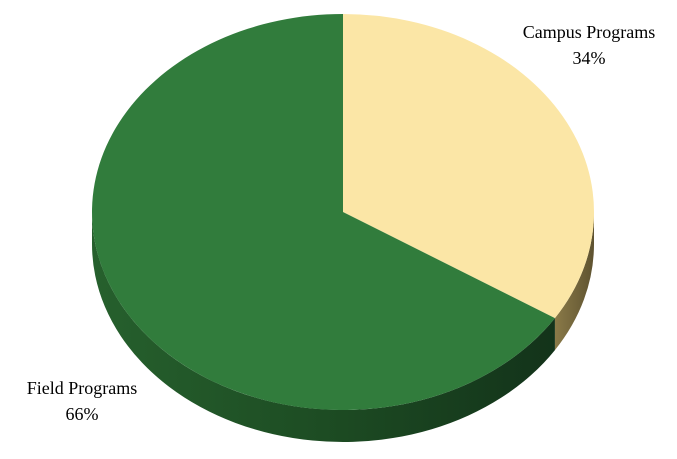 The height and width of the screenshot is (459, 677). What do you see at coordinates (82, 388) in the screenshot?
I see `slice-label-field: Field Programs` at bounding box center [82, 388].